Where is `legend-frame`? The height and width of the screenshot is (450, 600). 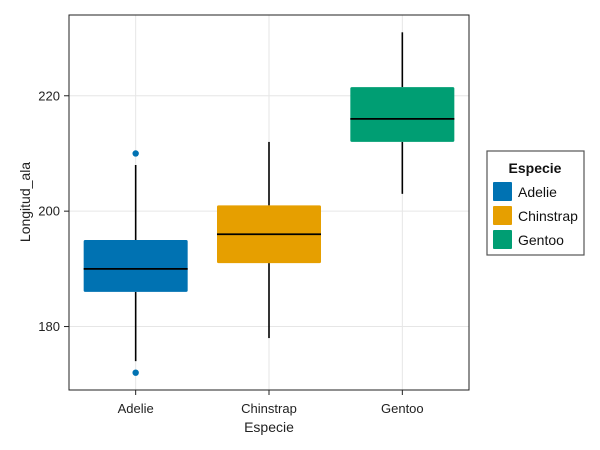
legend-frame is located at coordinates (535, 203).